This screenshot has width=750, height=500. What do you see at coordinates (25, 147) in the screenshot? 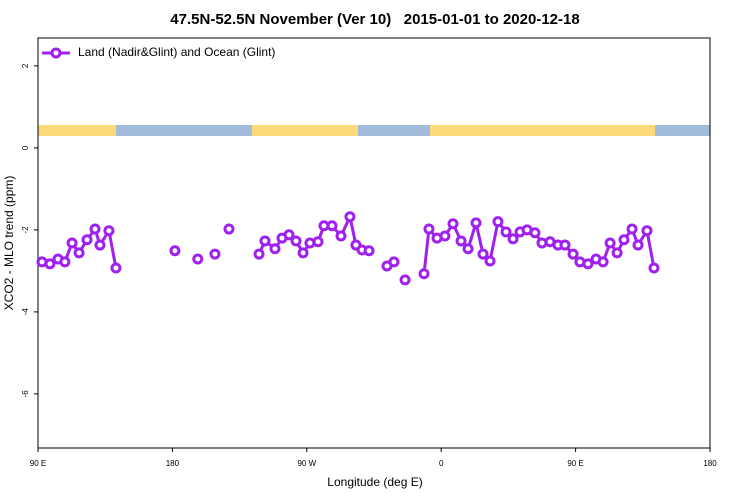
I see `y-tick-label: 0` at bounding box center [25, 147].